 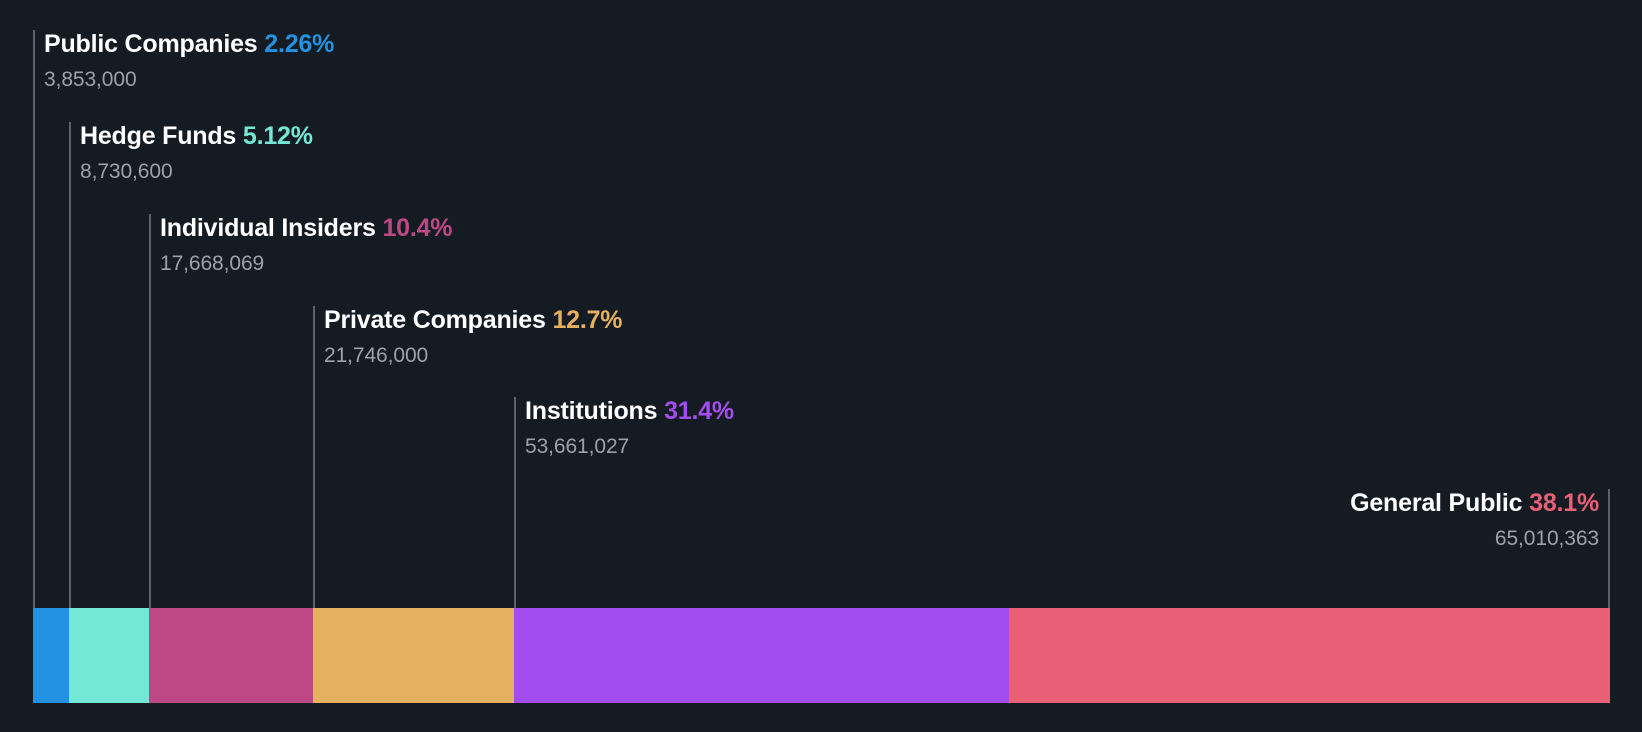 What do you see at coordinates (1474, 520) in the screenshot?
I see `segment-label-text-general-public: General Public 38.1% 65,010,363` at bounding box center [1474, 520].